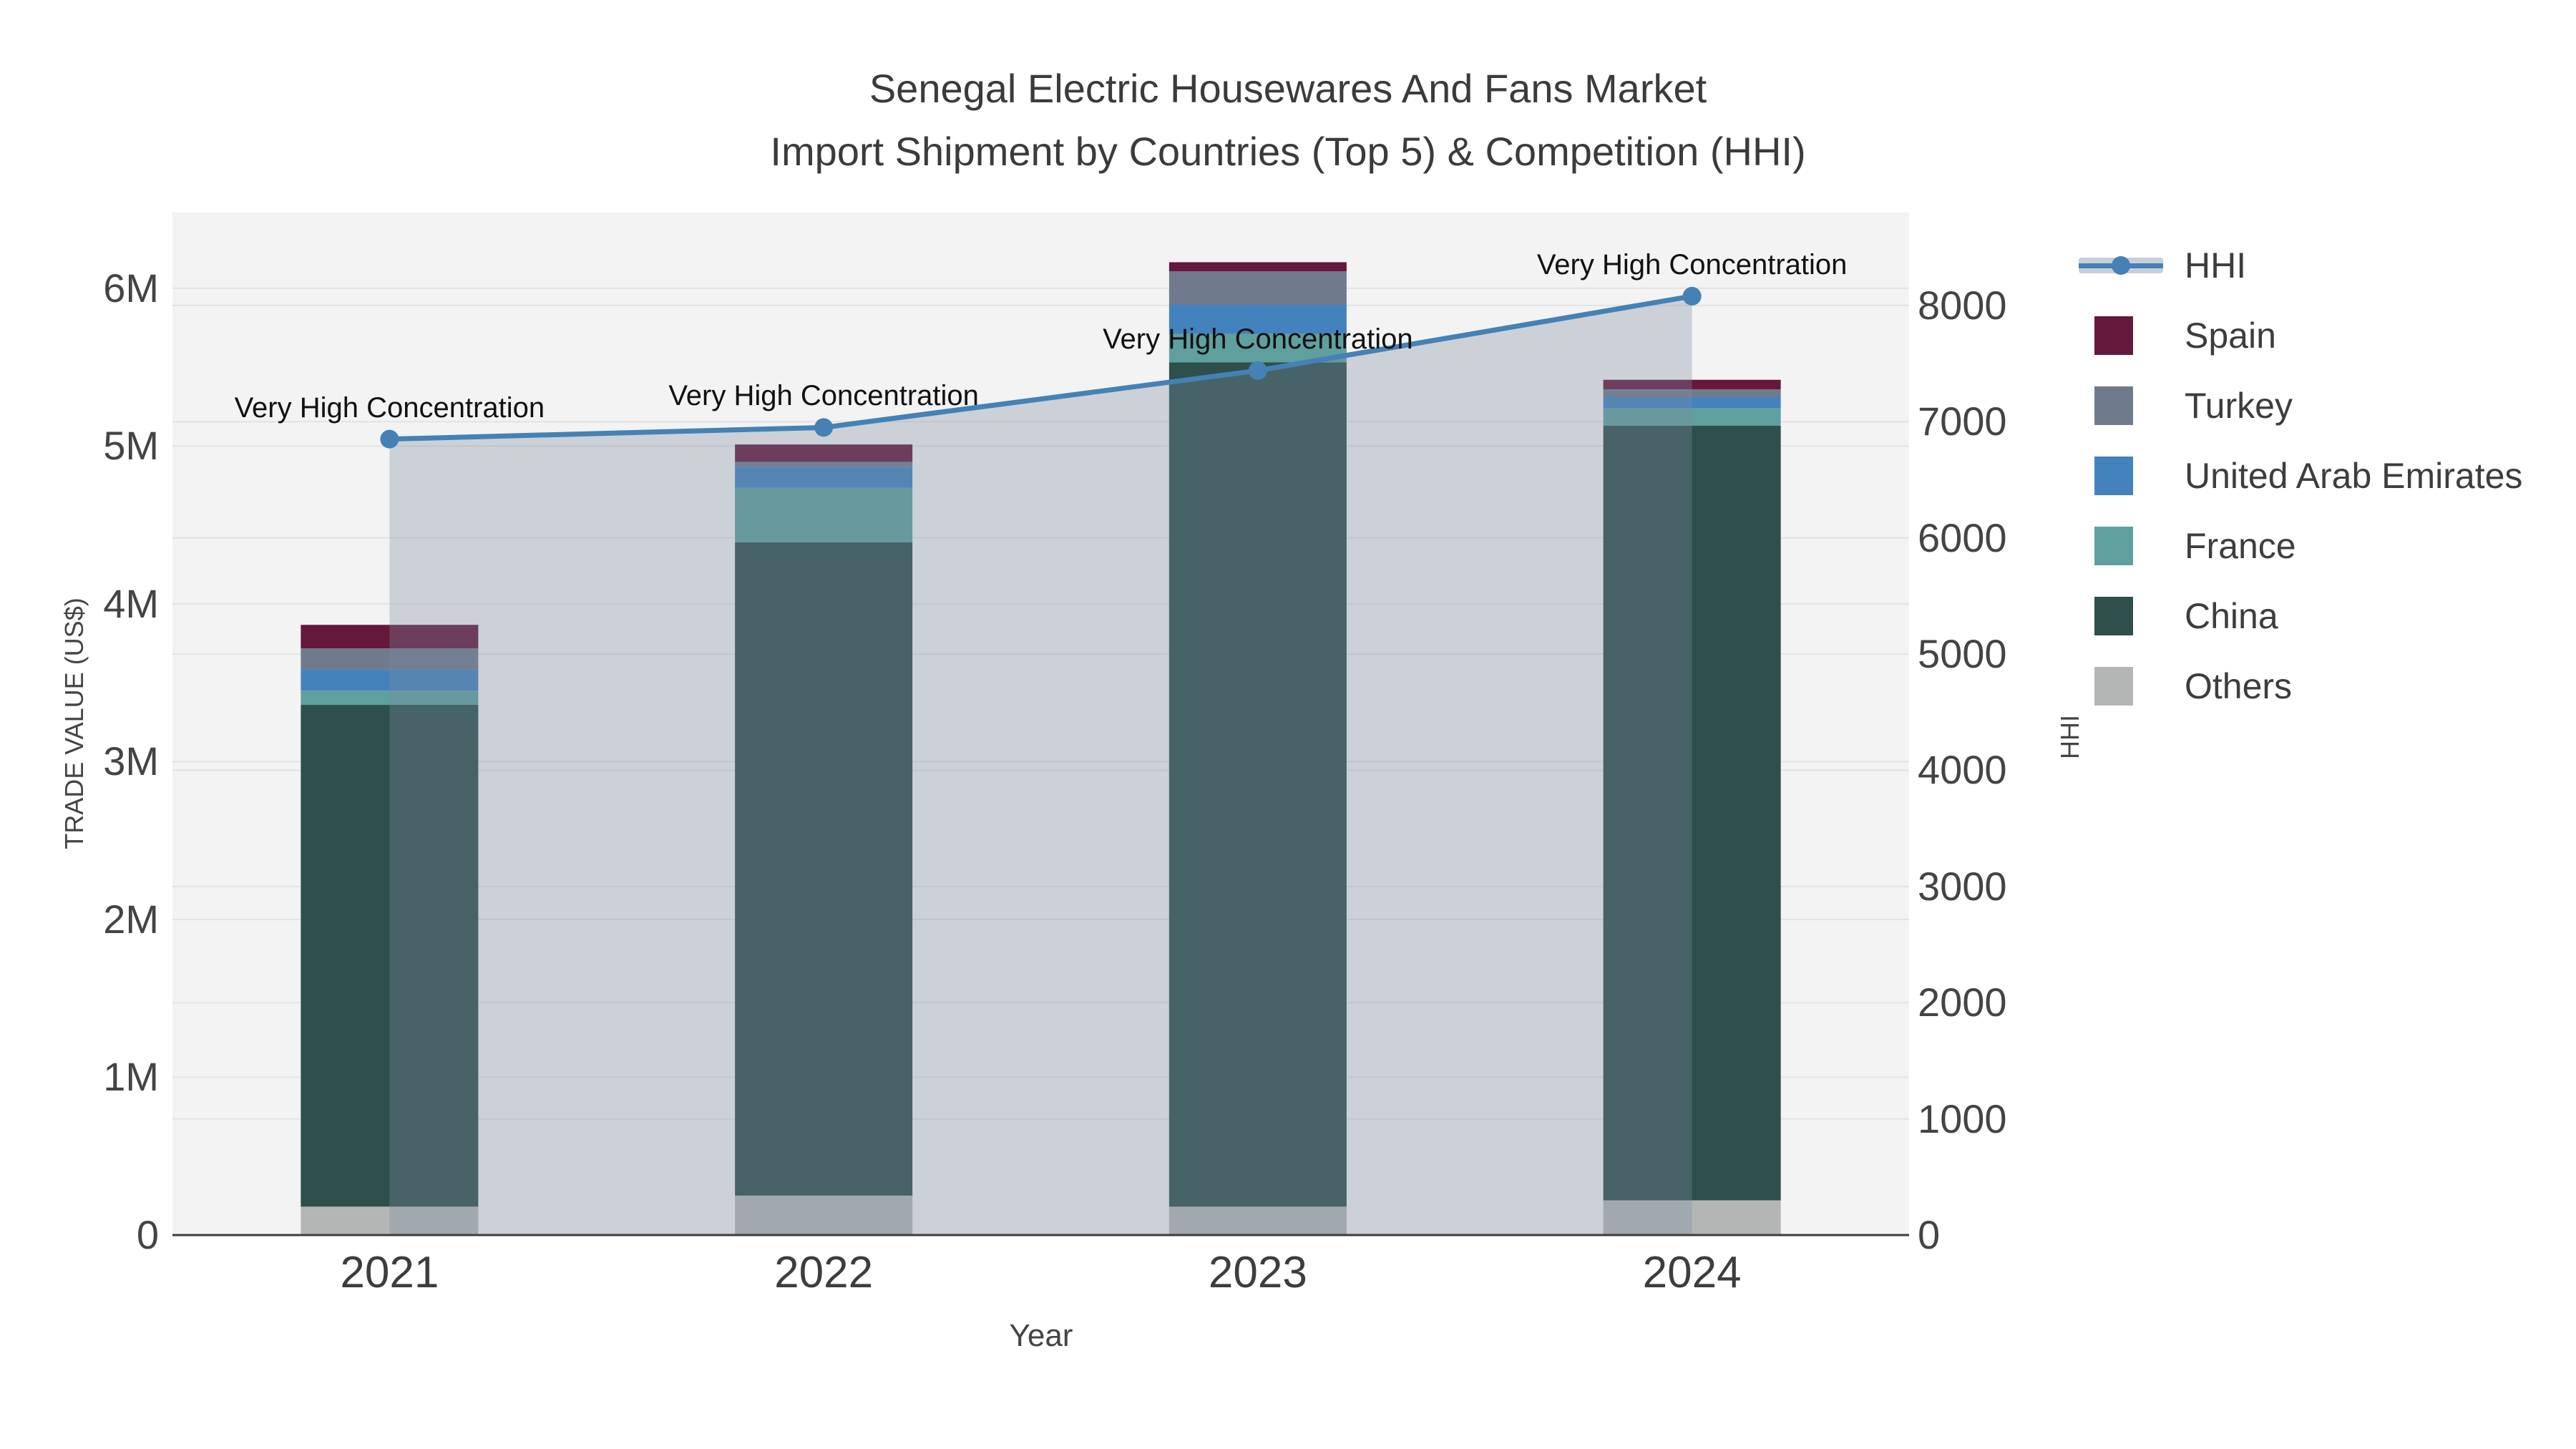 The image size is (2576, 1449). What do you see at coordinates (1257, 1272) in the screenshot?
I see `x-axis-tick-2023: 2023` at bounding box center [1257, 1272].